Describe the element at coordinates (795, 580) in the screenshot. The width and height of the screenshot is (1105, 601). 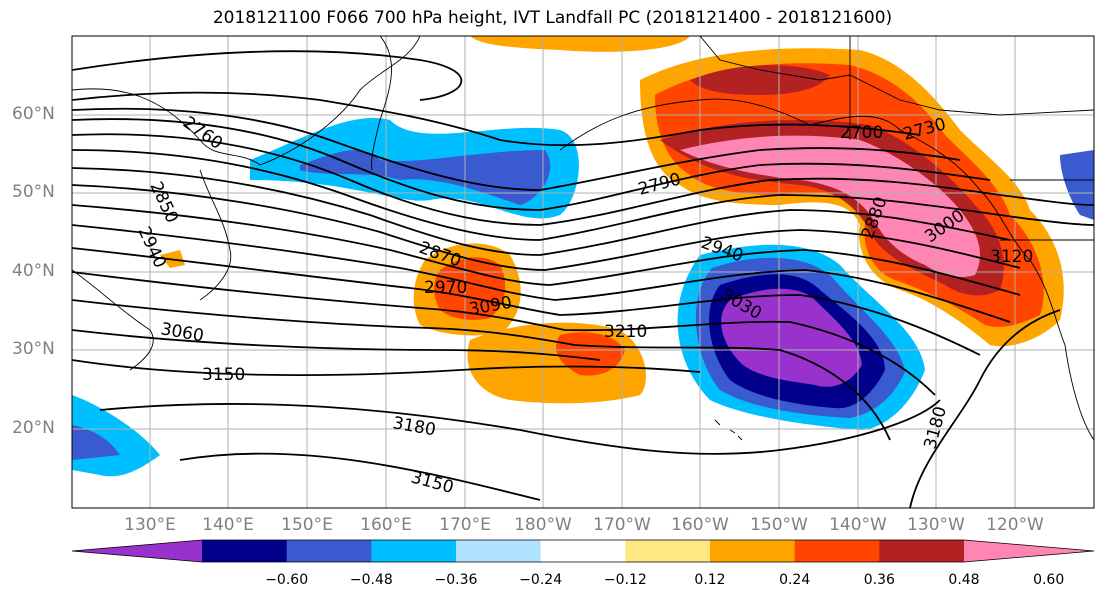
I see `colorbar-tick-label: 0.24` at that location.